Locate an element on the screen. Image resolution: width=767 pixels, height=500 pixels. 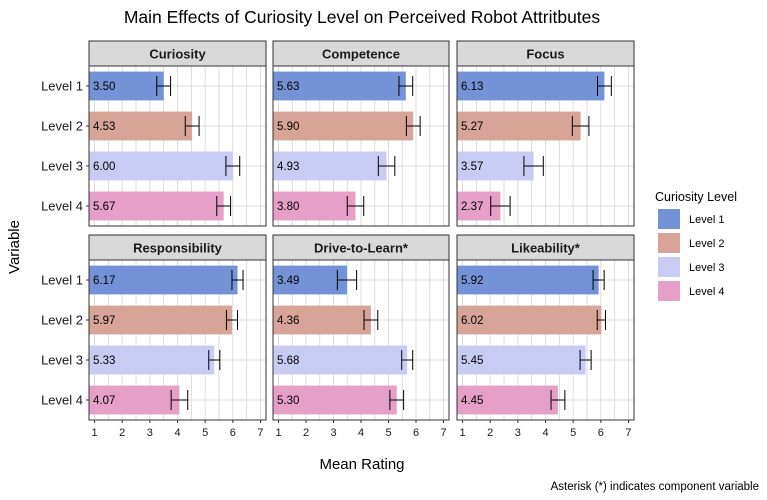
panel-title: Likeability* is located at coordinates (546, 248).